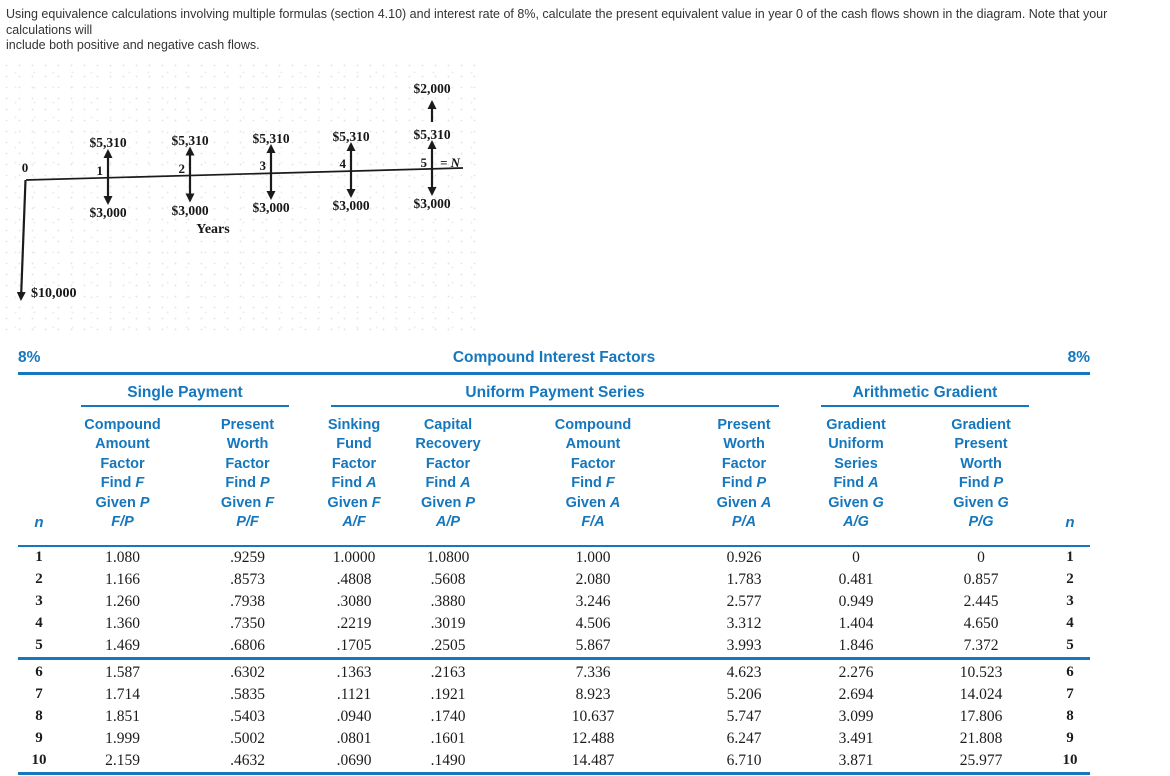  What do you see at coordinates (981, 623) in the screenshot?
I see `factor-value: 4.650` at bounding box center [981, 623].